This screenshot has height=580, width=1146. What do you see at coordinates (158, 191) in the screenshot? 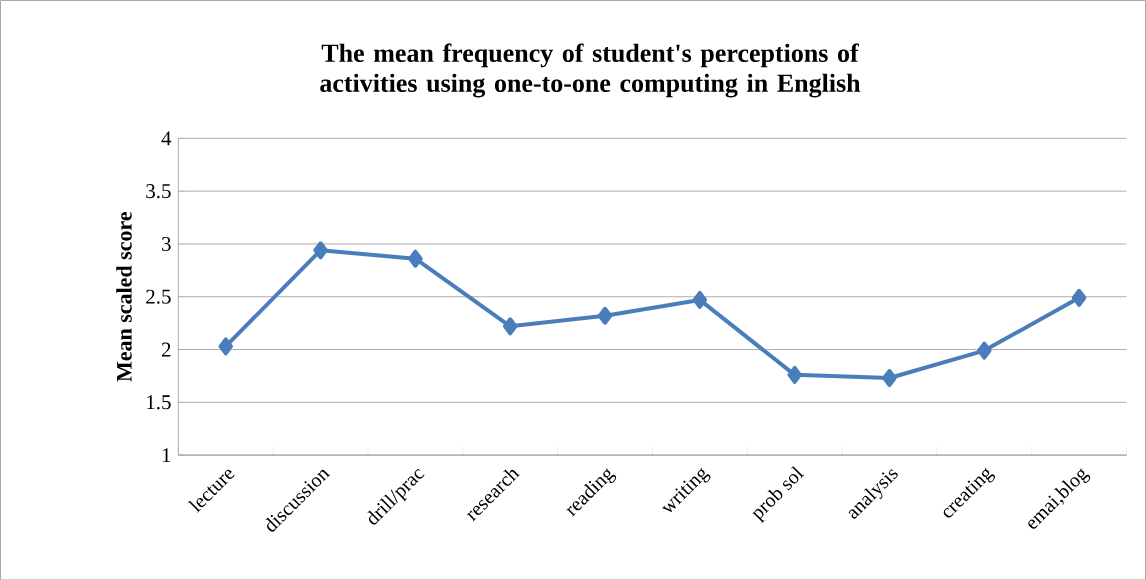
I see `y-tick-label: 3.5` at bounding box center [158, 191].